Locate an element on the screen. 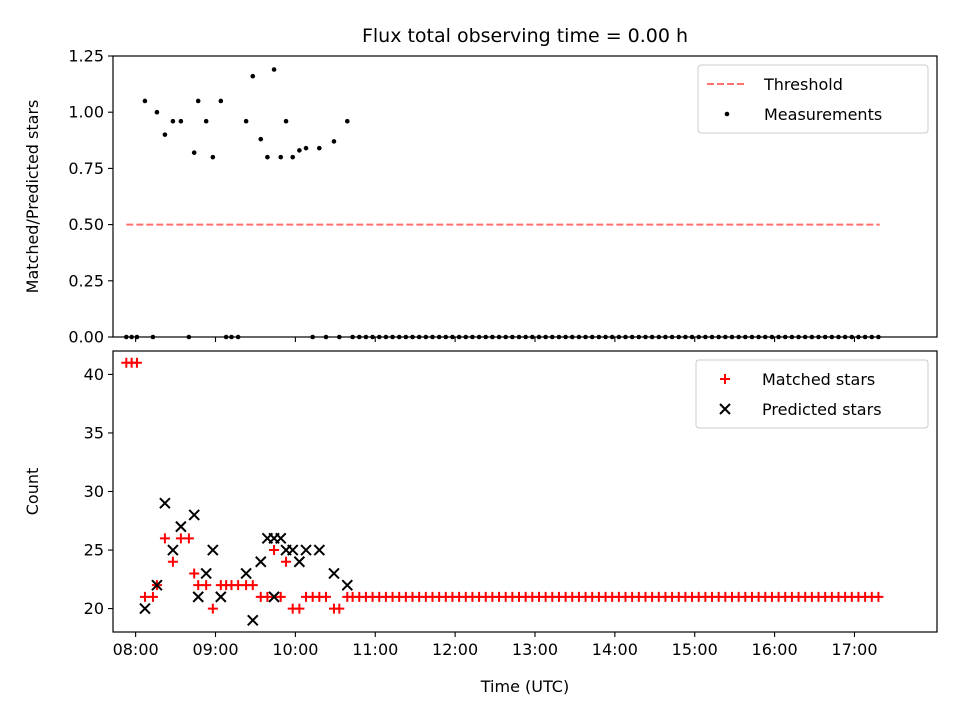  x-tick-label: 10:00 is located at coordinates (295, 649).